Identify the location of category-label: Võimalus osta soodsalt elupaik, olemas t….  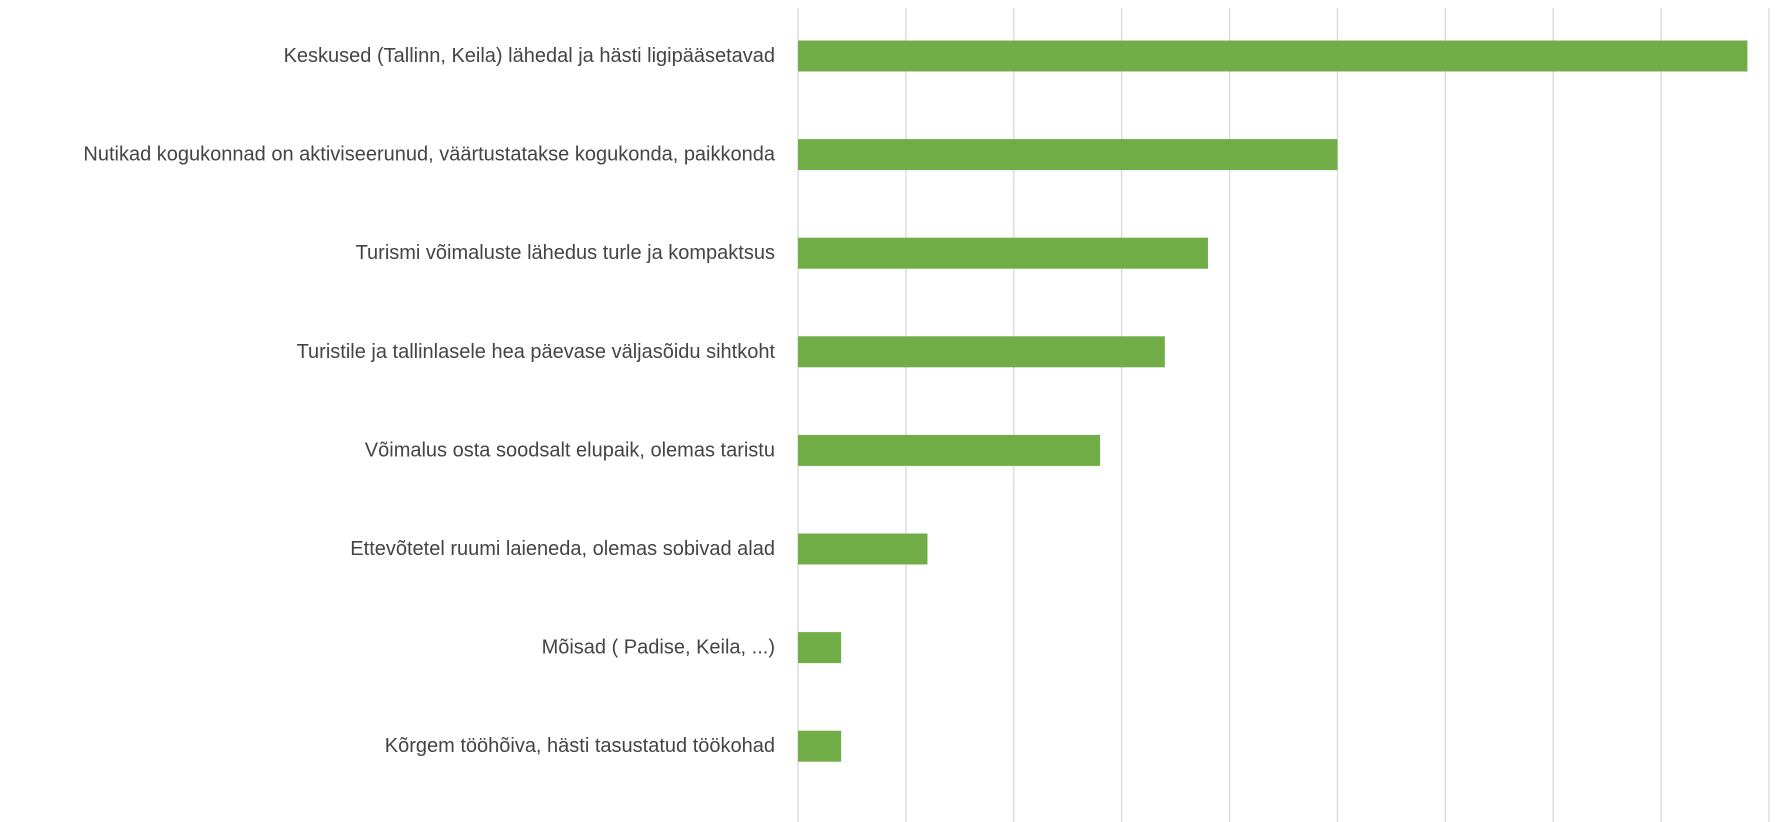
(570, 450).